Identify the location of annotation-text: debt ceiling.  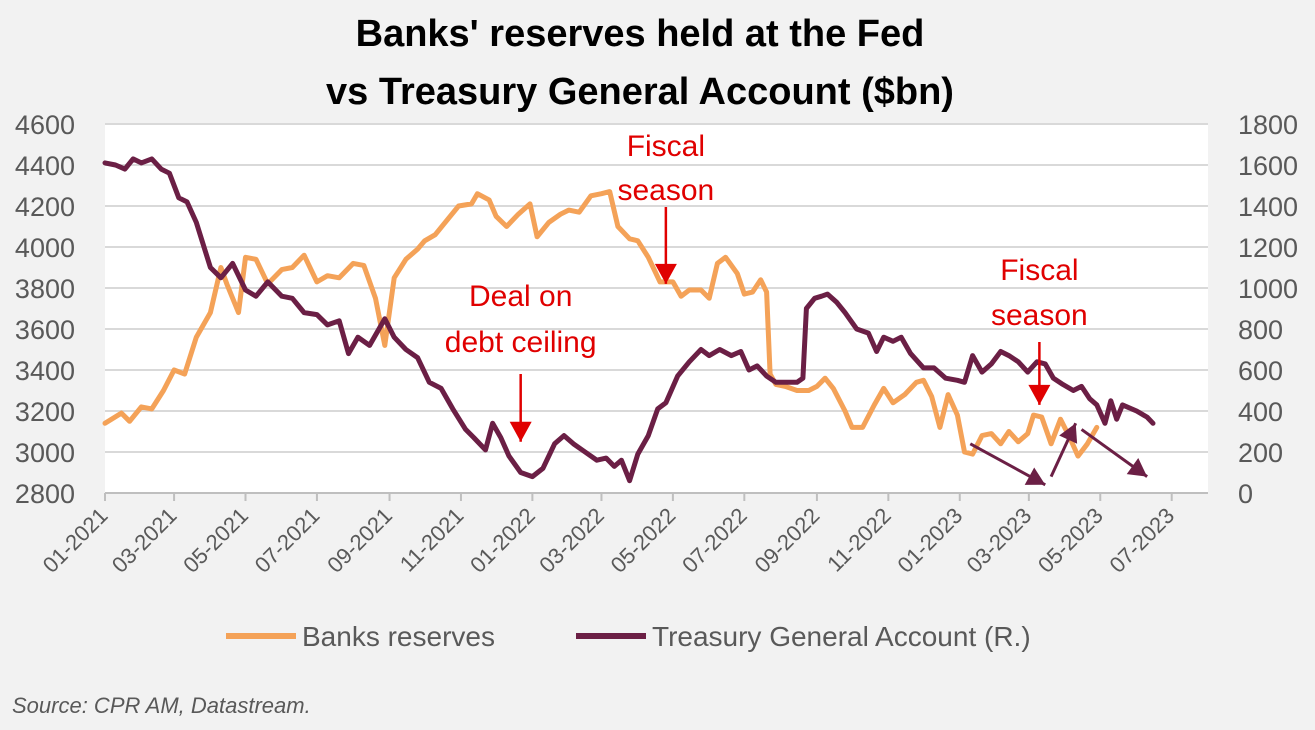
(521, 342).